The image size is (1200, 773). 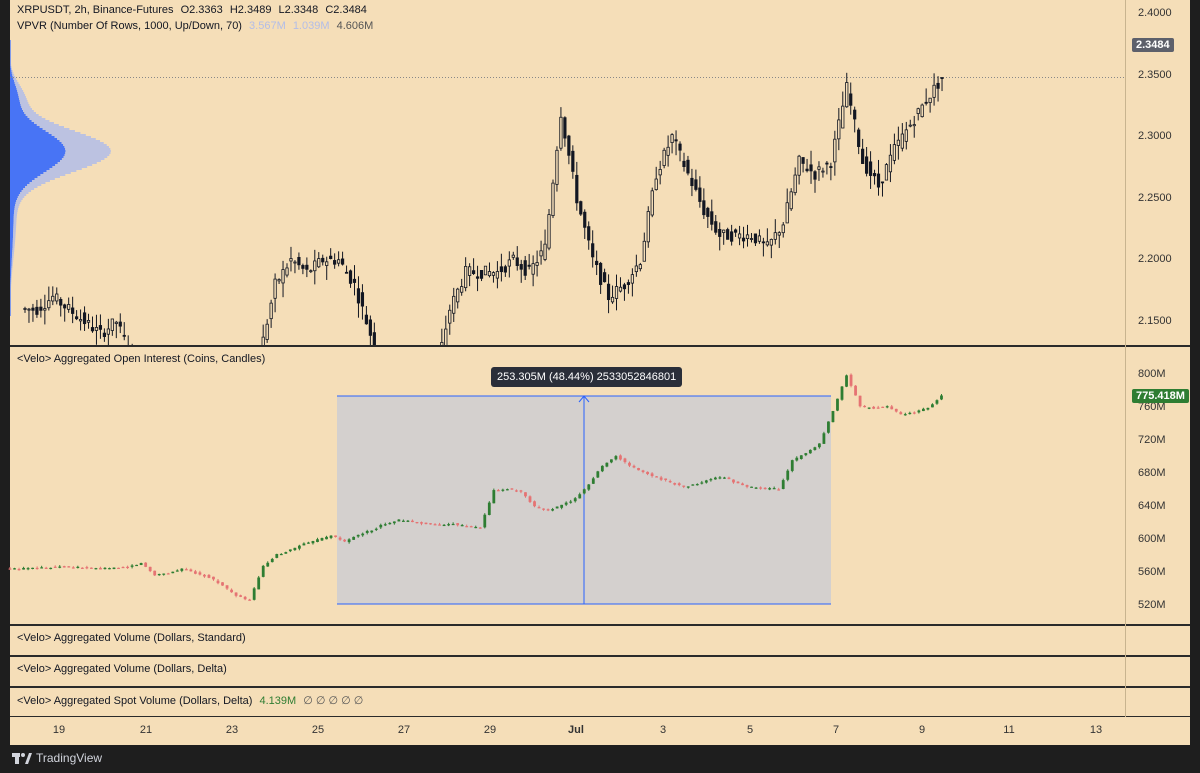 I want to click on price-tick-label: 2.2500, so click(x=1155, y=197).